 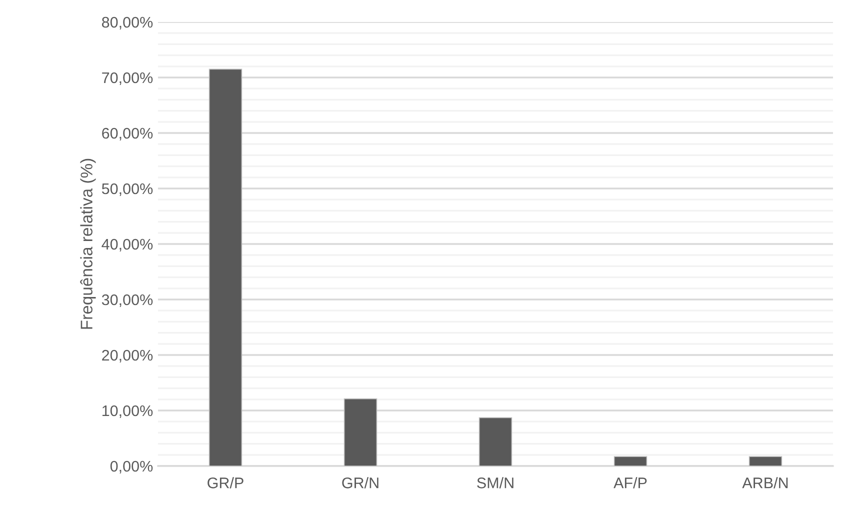 What do you see at coordinates (127, 134) in the screenshot?
I see `y-tick-label: 60,00%` at bounding box center [127, 134].